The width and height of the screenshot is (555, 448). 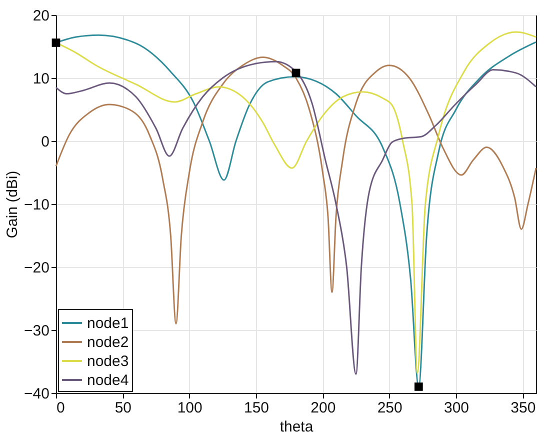 What do you see at coordinates (389, 408) in the screenshot?
I see `x-tick-label: 250` at bounding box center [389, 408].